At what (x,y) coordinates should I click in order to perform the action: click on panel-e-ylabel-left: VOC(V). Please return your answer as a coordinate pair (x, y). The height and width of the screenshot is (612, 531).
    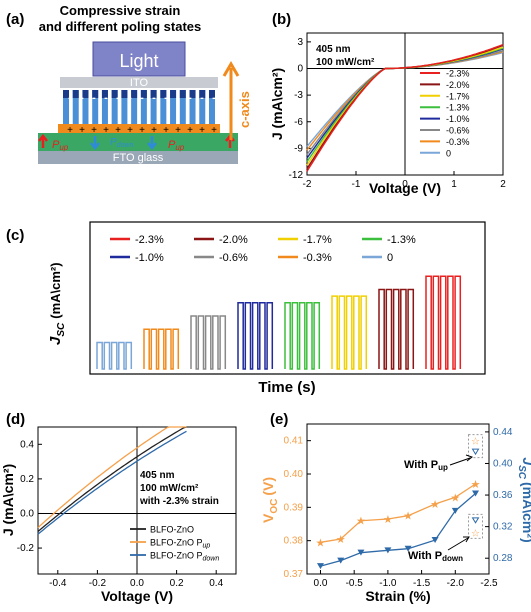
    Looking at the image, I should click on (270, 500).